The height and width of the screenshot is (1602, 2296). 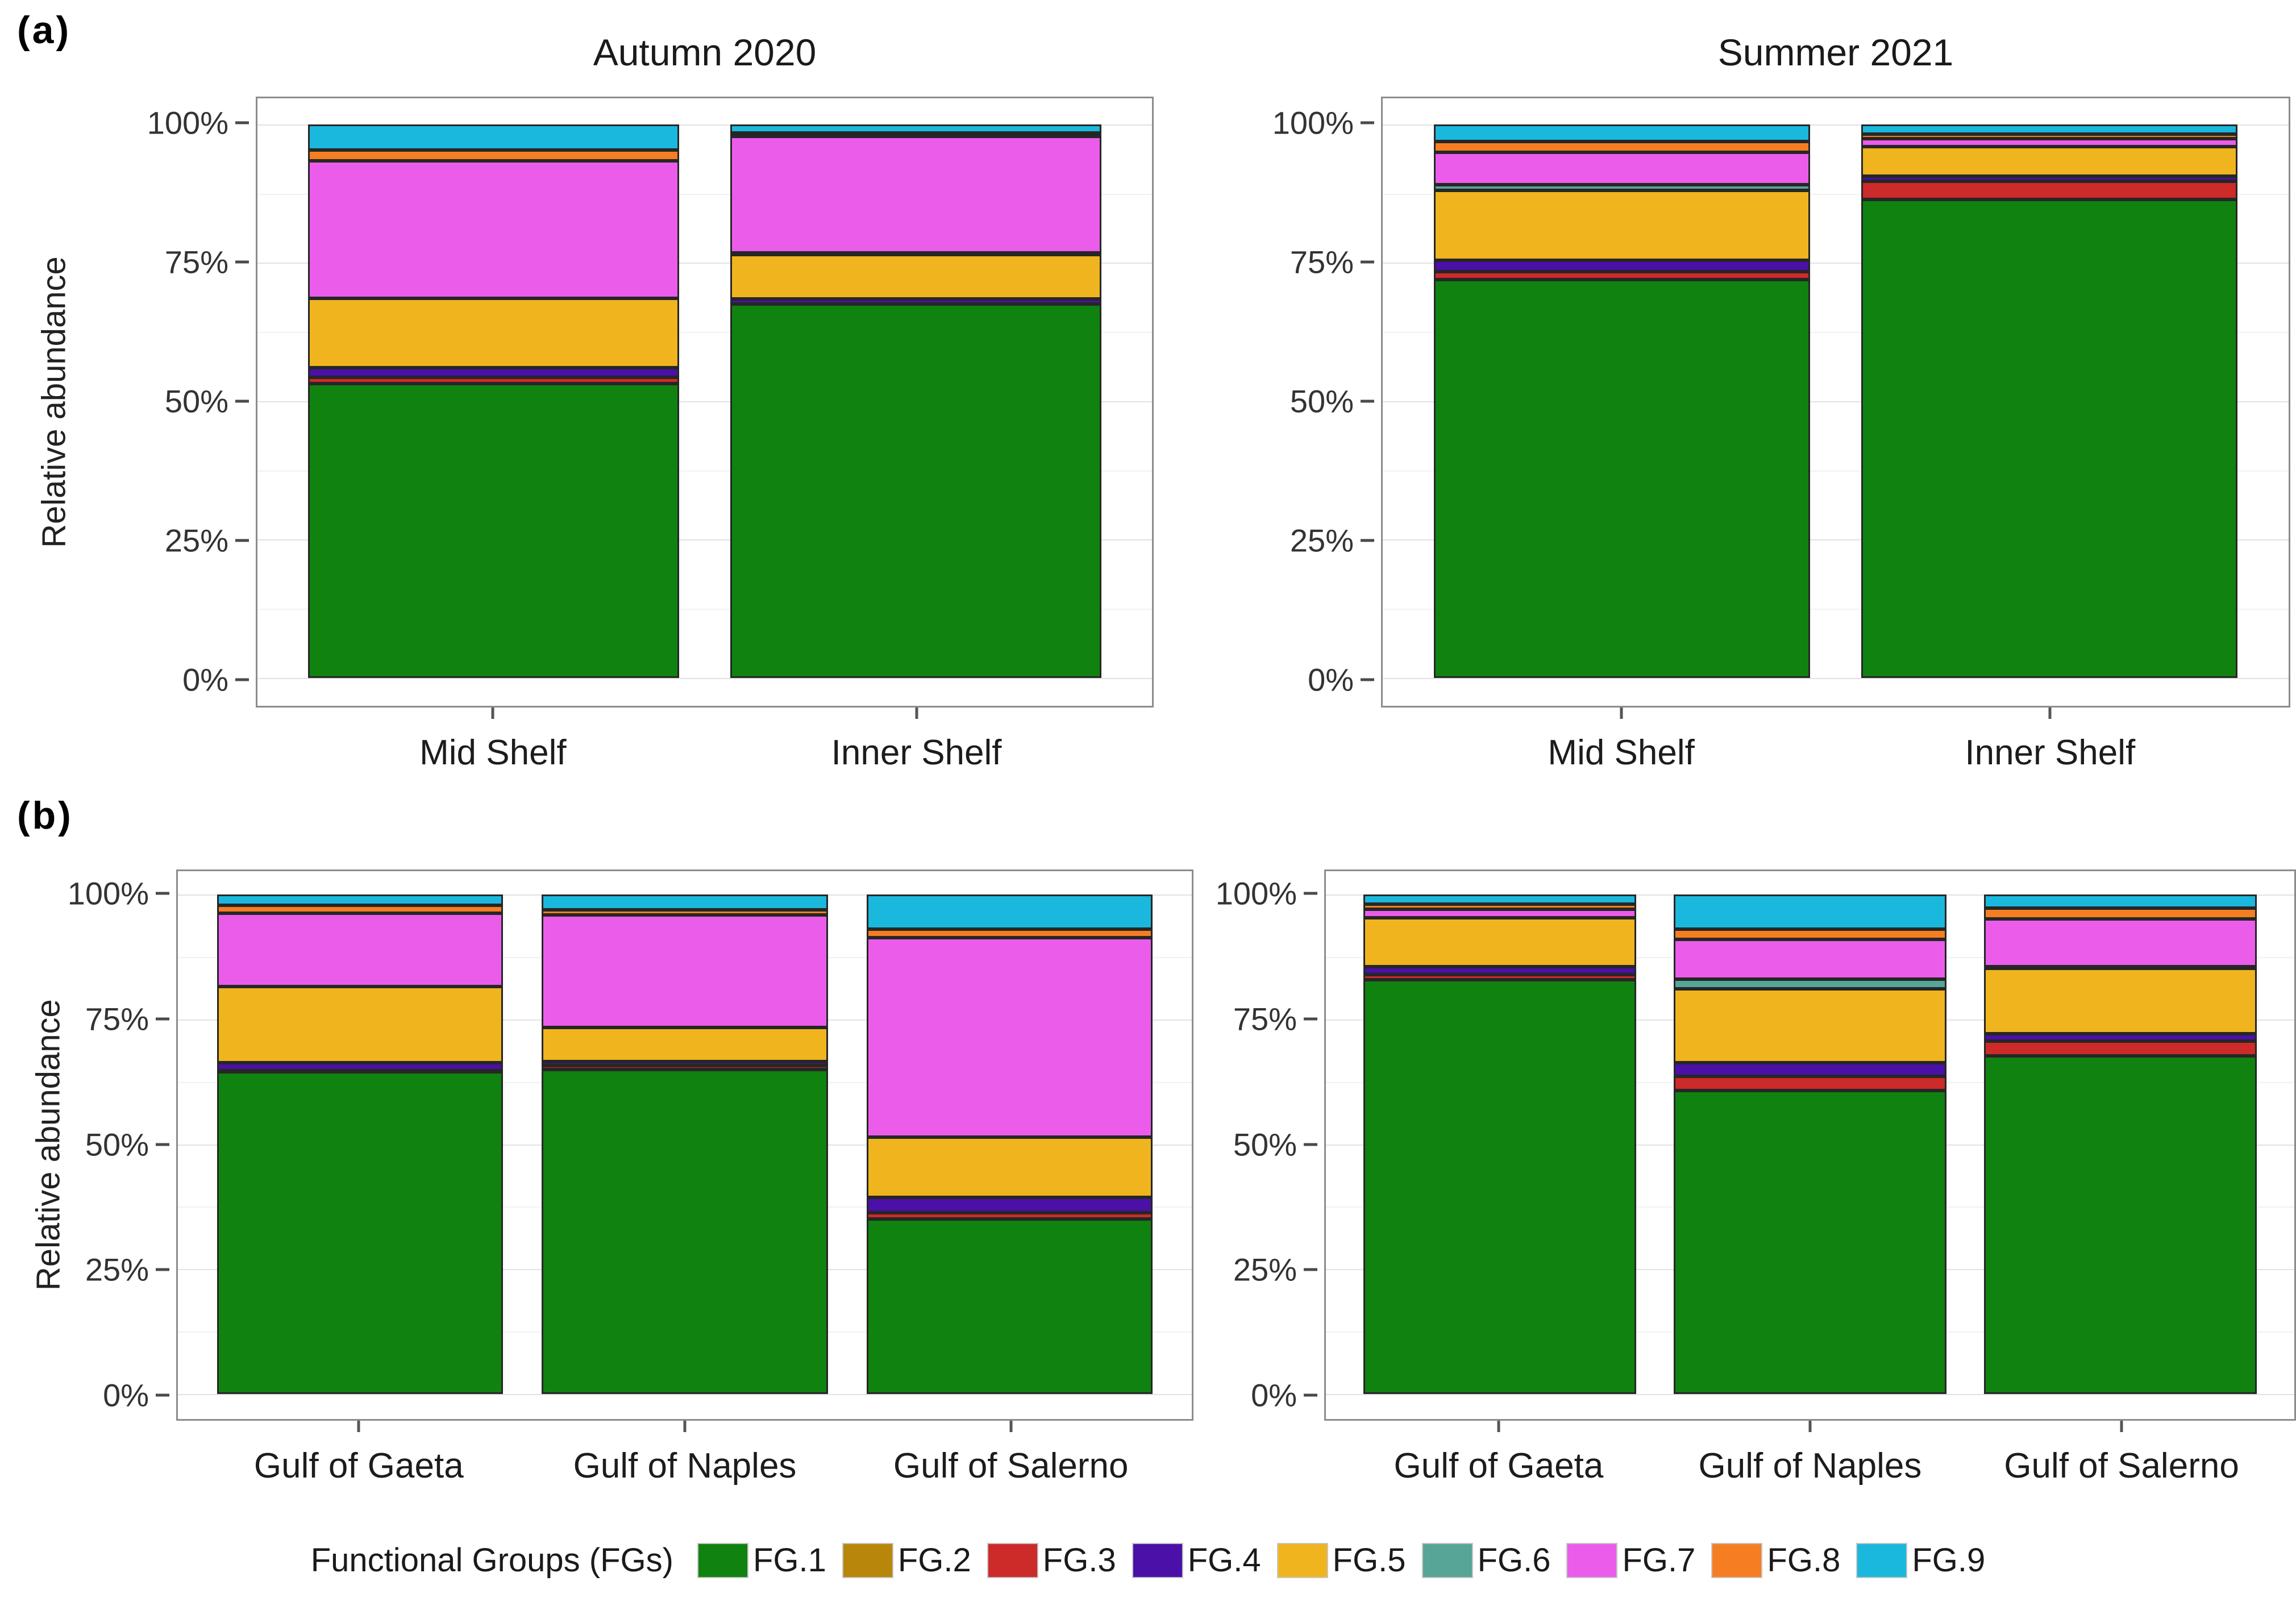 I want to click on stacked-bar-mid-shelf, so click(x=1622, y=401).